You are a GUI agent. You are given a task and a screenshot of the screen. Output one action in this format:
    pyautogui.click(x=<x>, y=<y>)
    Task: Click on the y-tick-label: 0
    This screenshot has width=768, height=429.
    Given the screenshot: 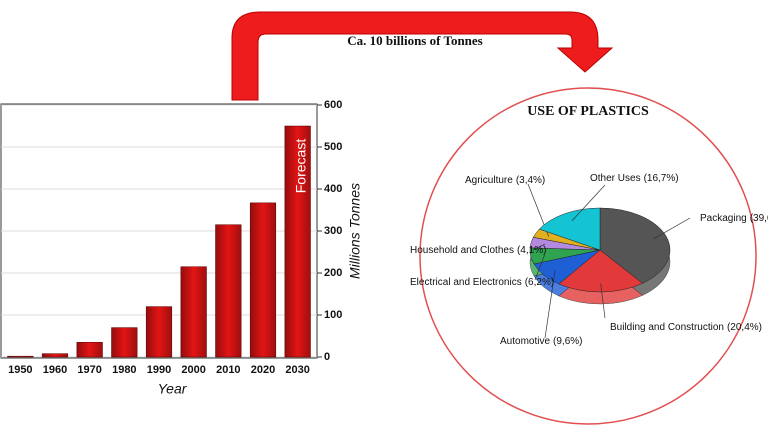 What is the action you would take?
    pyautogui.click(x=327, y=357)
    